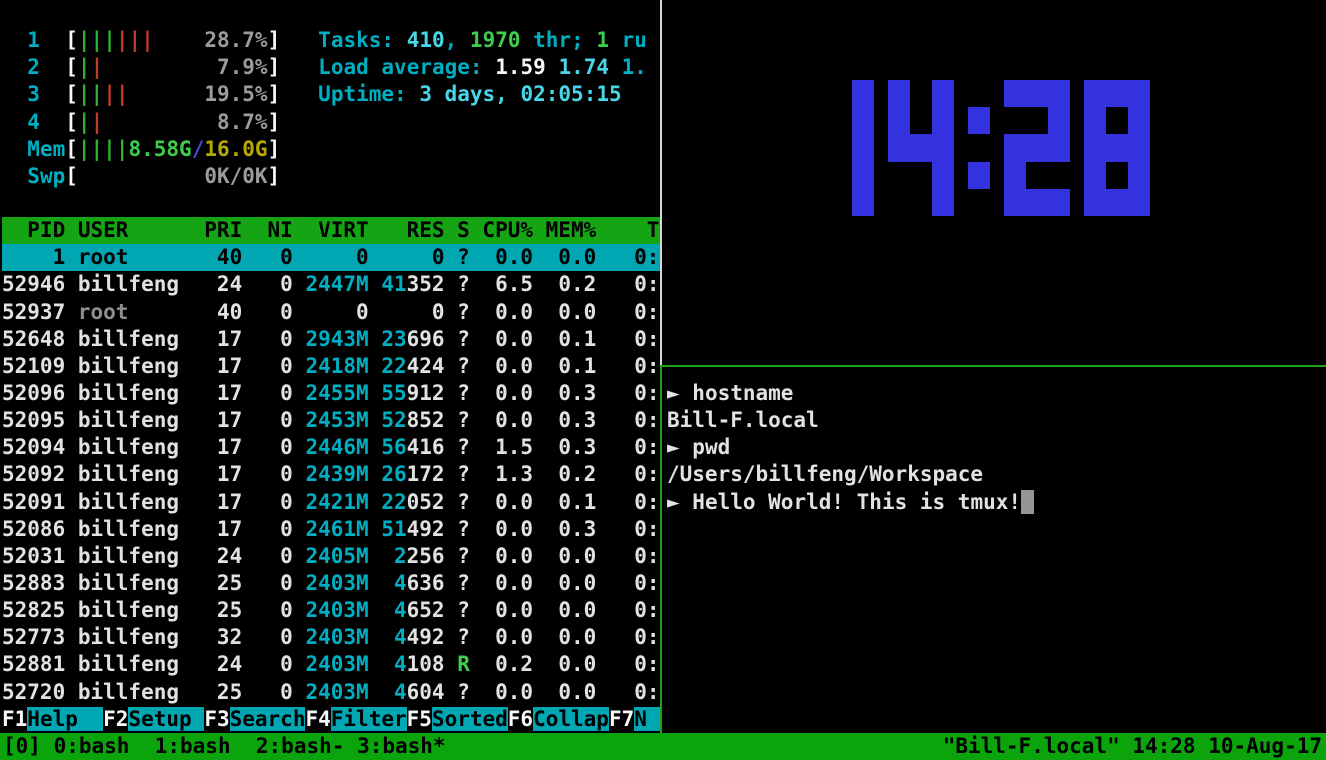  What do you see at coordinates (331, 203) in the screenshot?
I see `blank-line` at bounding box center [331, 203].